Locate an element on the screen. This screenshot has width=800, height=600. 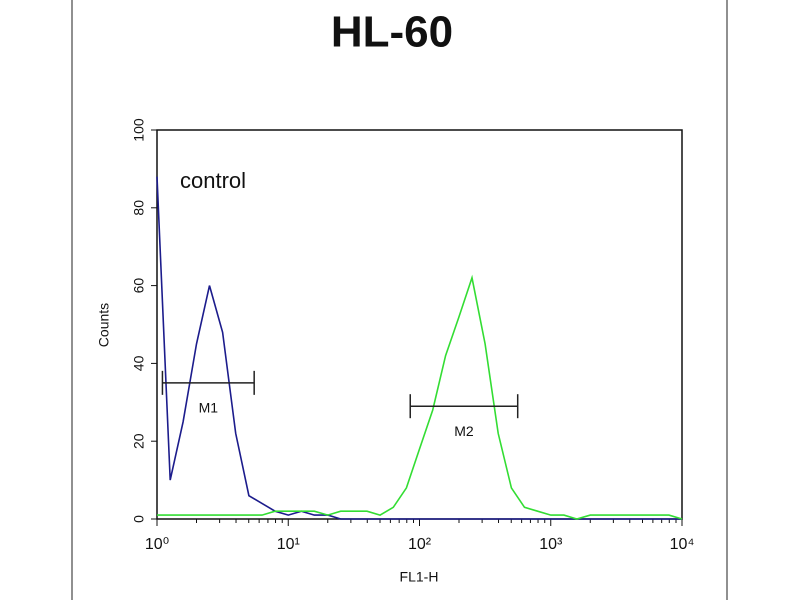
y-tick-label: 80 is located at coordinates (139, 208).